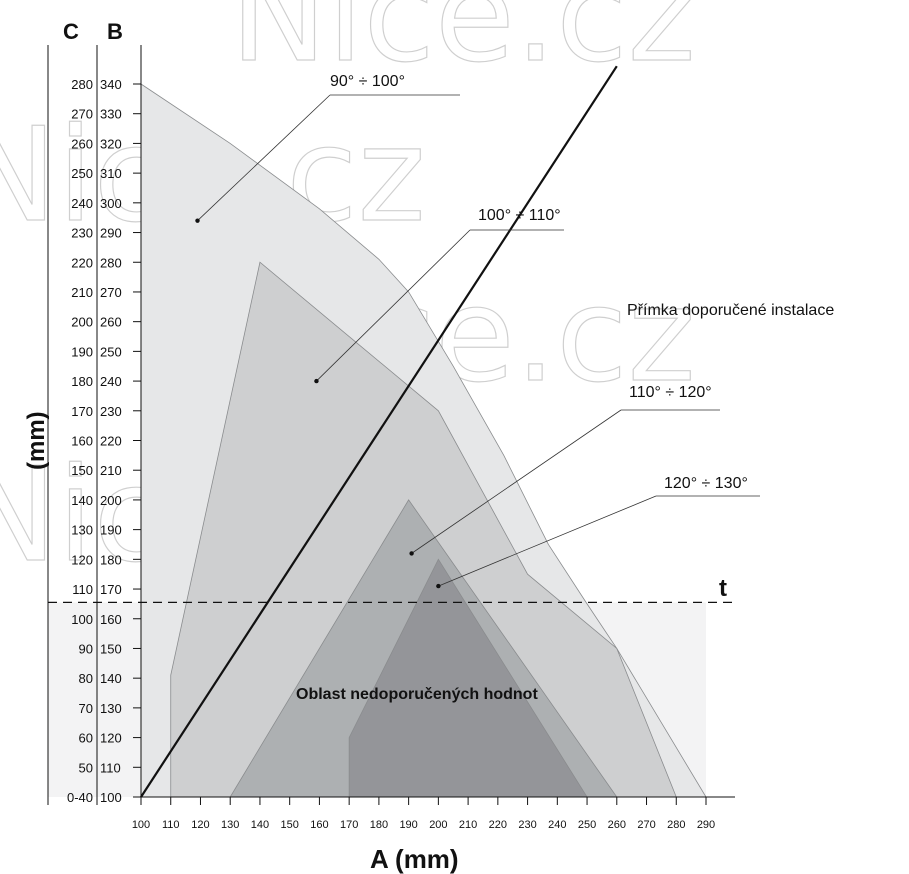 The image size is (909, 874). What do you see at coordinates (557, 825) in the screenshot?
I see `x-tick-label: 240` at bounding box center [557, 825].